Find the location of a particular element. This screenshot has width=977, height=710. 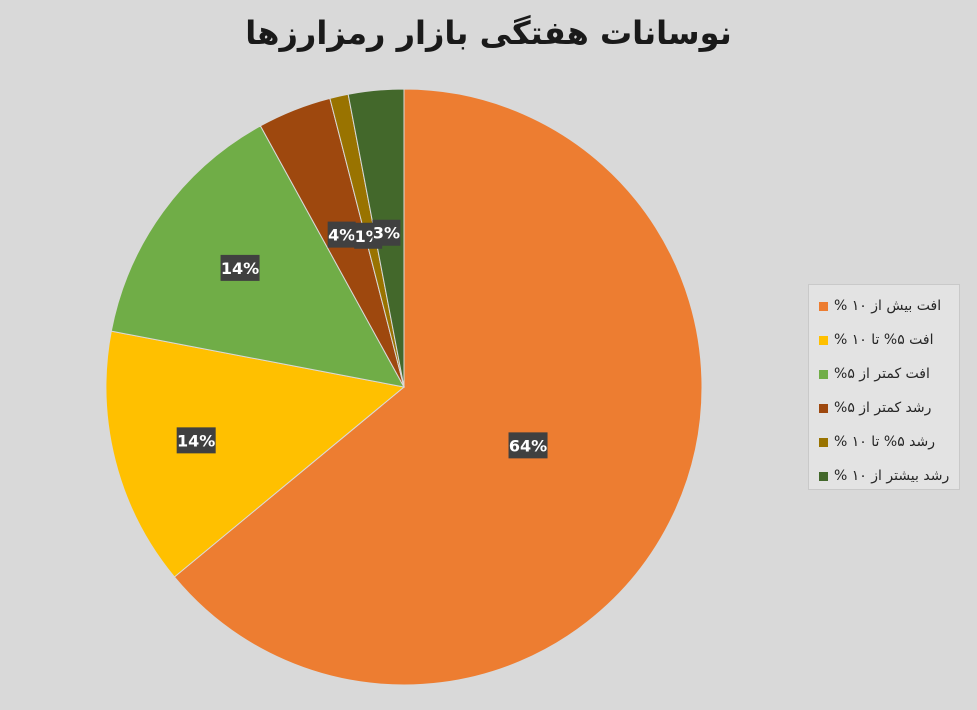

legend-item: رشد کمتر از ۵% is located at coordinates (884, 408).